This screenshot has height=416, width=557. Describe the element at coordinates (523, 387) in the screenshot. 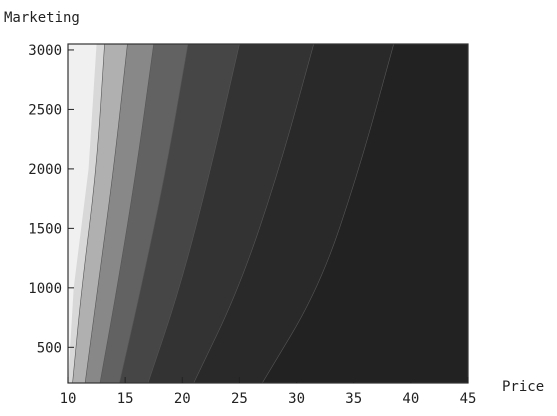

I see `x-axis-label: Price` at that location.